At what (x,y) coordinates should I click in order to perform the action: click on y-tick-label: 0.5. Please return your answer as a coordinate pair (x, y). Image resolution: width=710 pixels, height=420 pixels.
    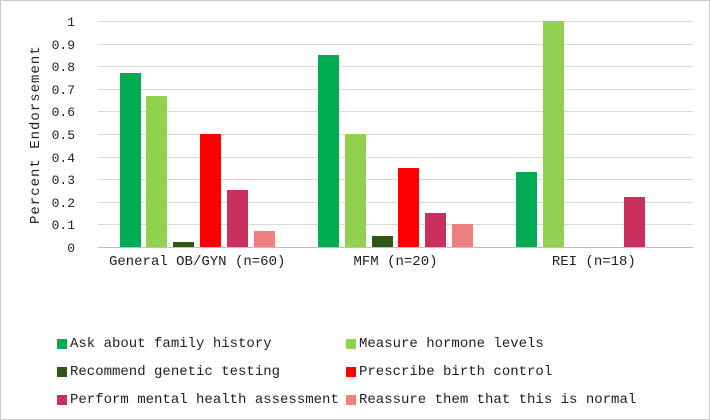
    Looking at the image, I should click on (63, 135).